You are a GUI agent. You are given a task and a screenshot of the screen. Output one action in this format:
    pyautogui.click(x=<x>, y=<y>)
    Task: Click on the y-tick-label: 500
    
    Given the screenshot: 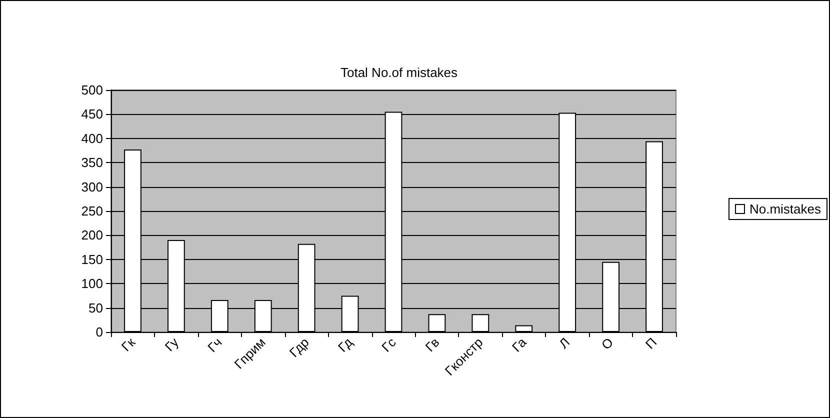 What is the action you would take?
    pyautogui.click(x=92, y=90)
    